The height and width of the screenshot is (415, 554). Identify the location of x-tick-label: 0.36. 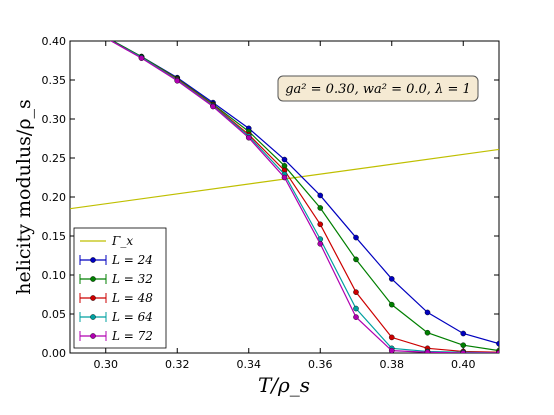
(320, 364).